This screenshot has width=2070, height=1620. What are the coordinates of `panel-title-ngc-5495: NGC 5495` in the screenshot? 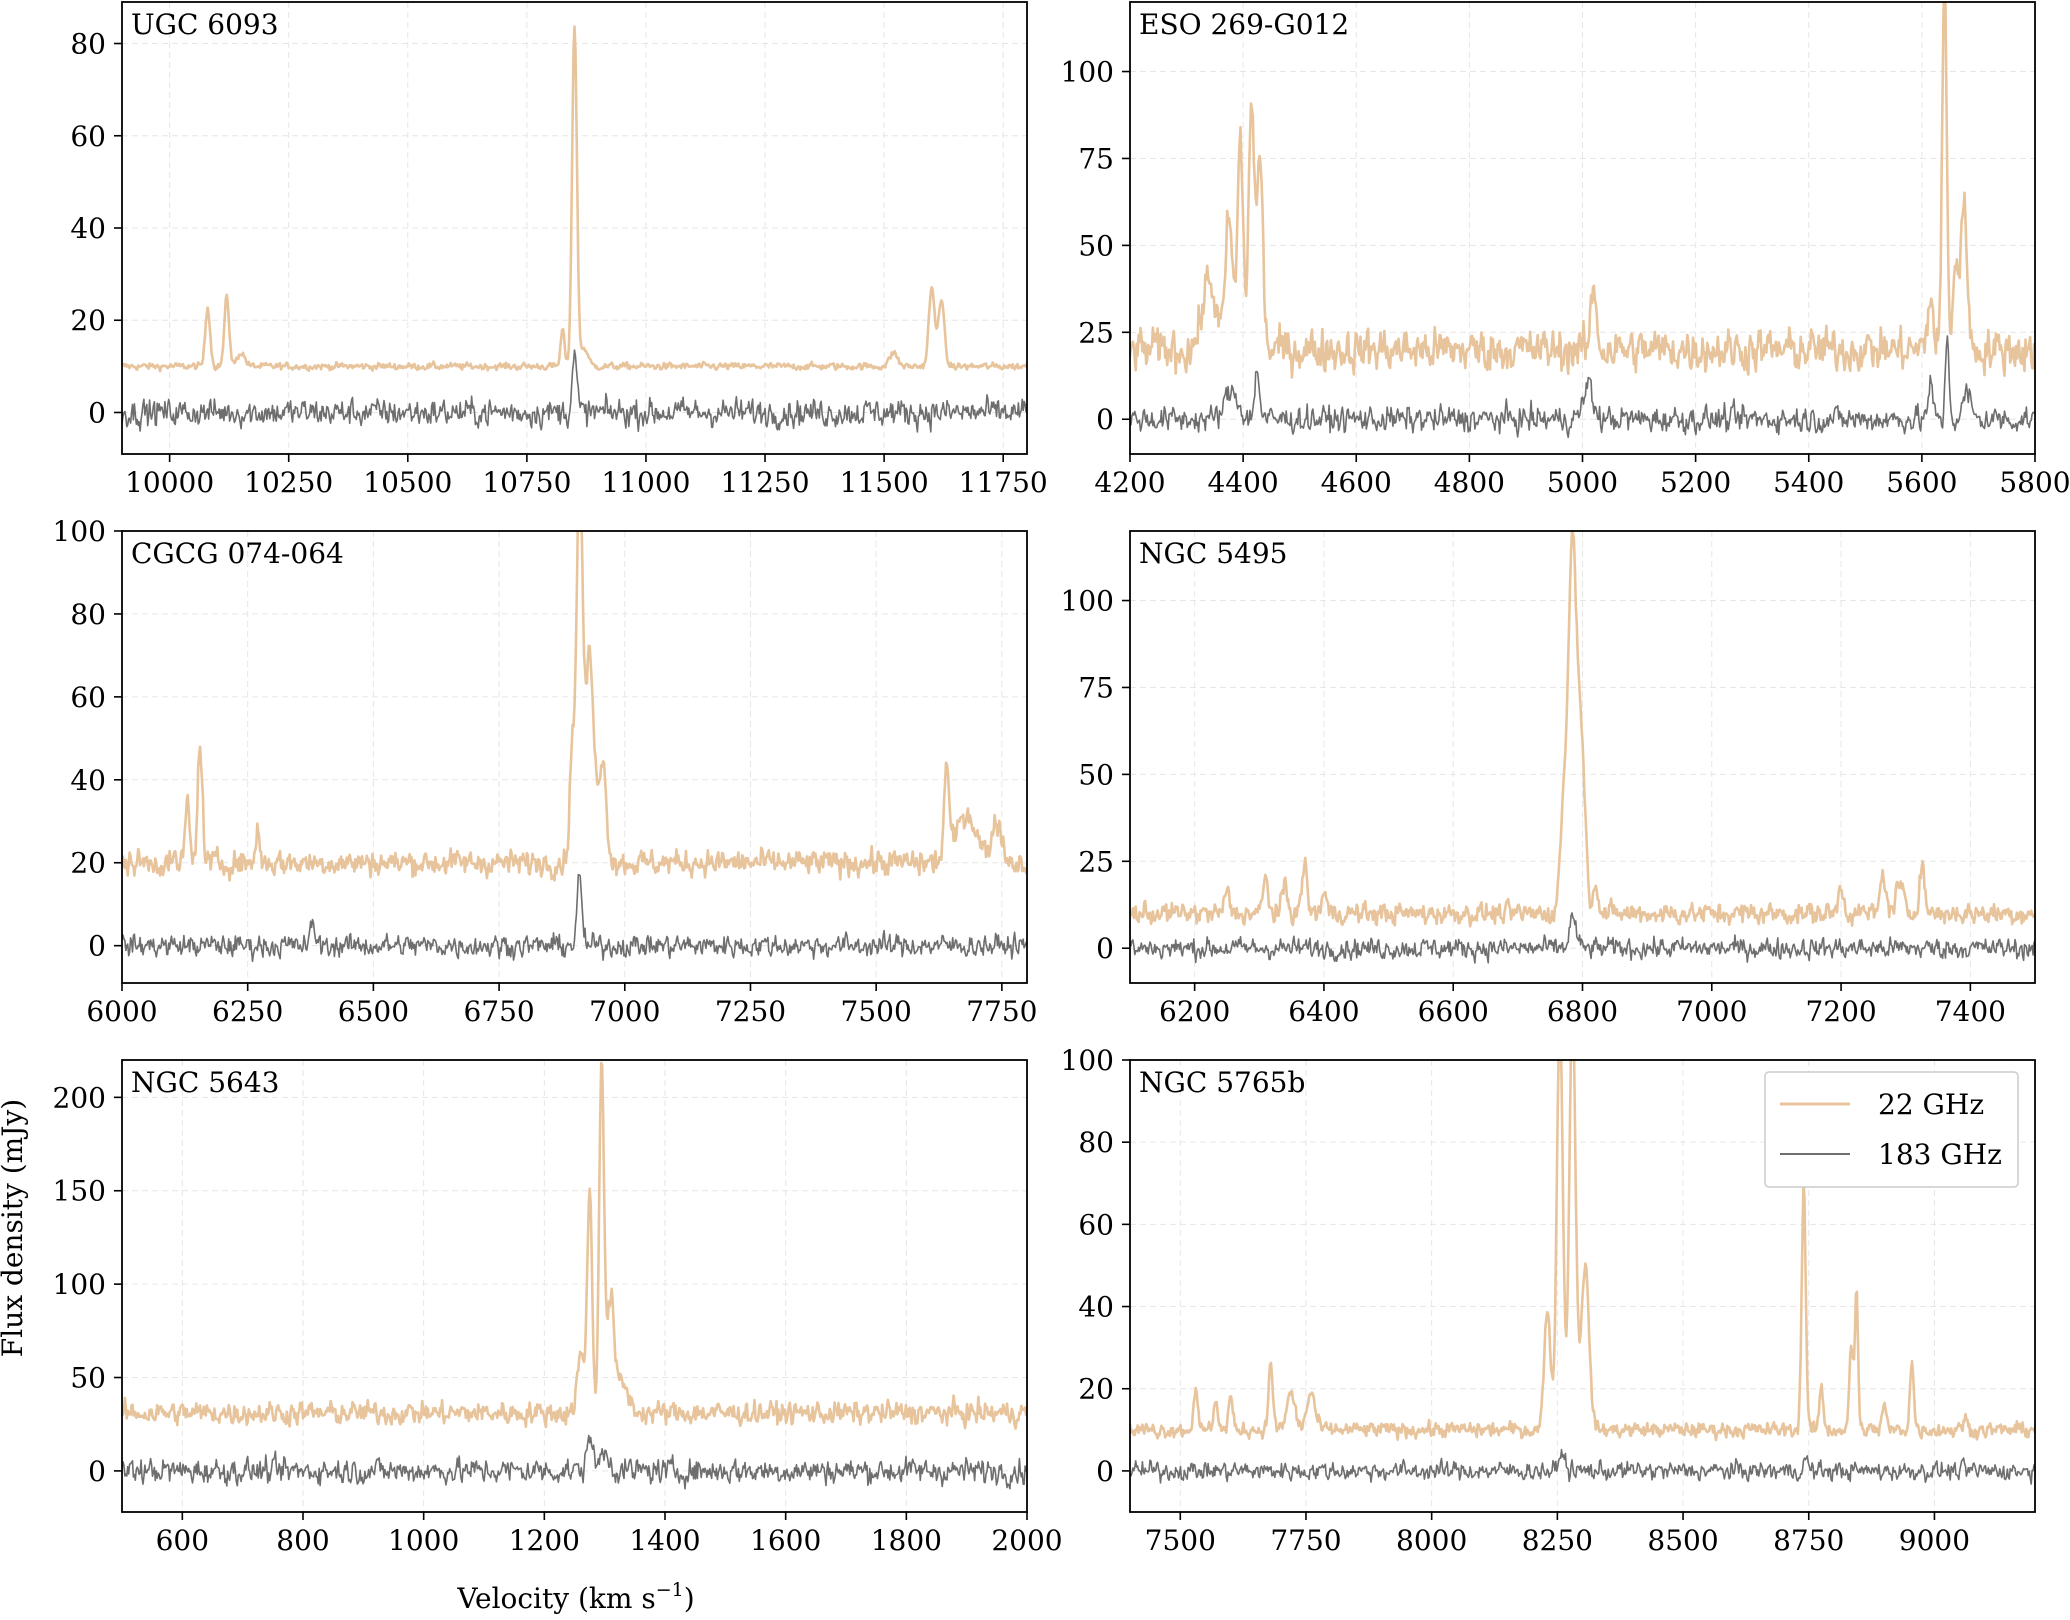 It's located at (1213, 553).